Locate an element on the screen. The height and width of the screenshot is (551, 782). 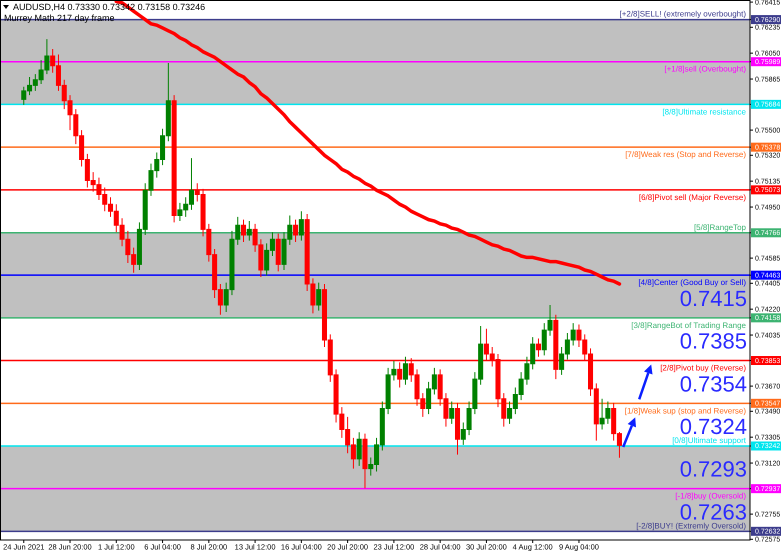
ref-line-label: [-2/8]BUY! (Extremly Oversold) is located at coordinates (691, 525).